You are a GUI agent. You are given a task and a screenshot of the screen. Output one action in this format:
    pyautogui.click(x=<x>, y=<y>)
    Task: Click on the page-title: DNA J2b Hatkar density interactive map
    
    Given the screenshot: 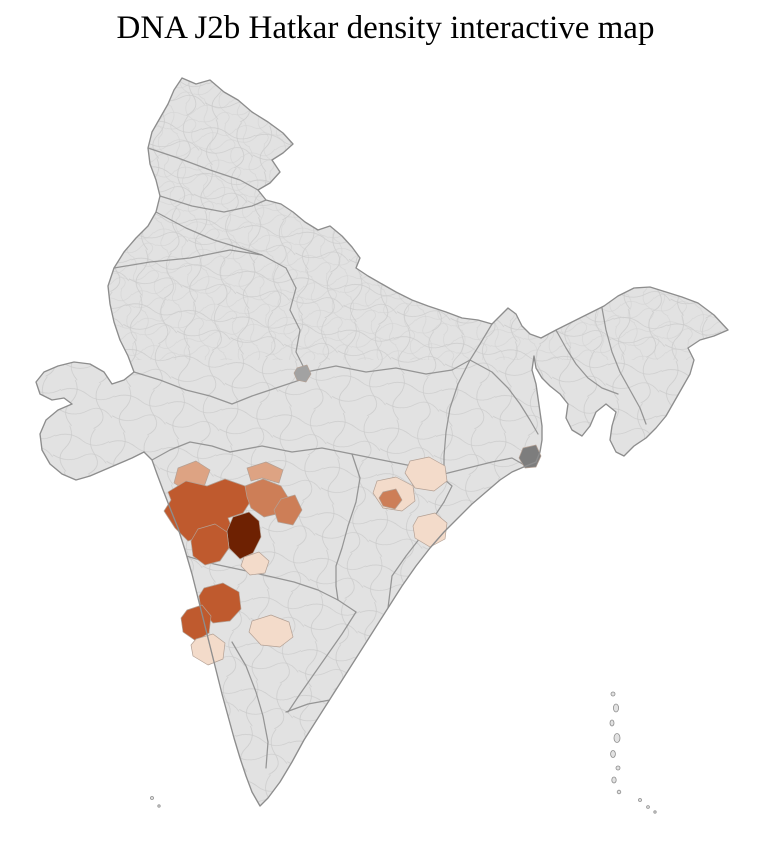 What is the action you would take?
    pyautogui.click(x=385, y=28)
    